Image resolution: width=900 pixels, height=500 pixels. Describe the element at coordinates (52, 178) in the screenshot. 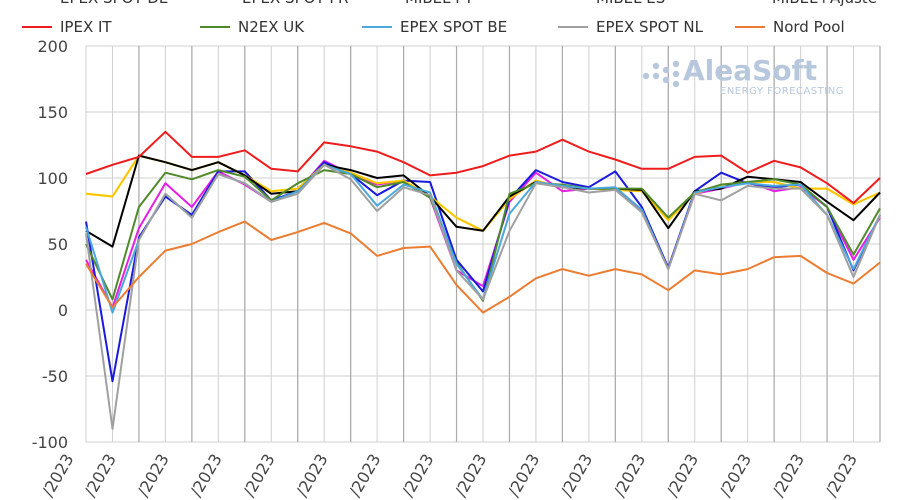

I see `y-tick-label: 100` at that location.